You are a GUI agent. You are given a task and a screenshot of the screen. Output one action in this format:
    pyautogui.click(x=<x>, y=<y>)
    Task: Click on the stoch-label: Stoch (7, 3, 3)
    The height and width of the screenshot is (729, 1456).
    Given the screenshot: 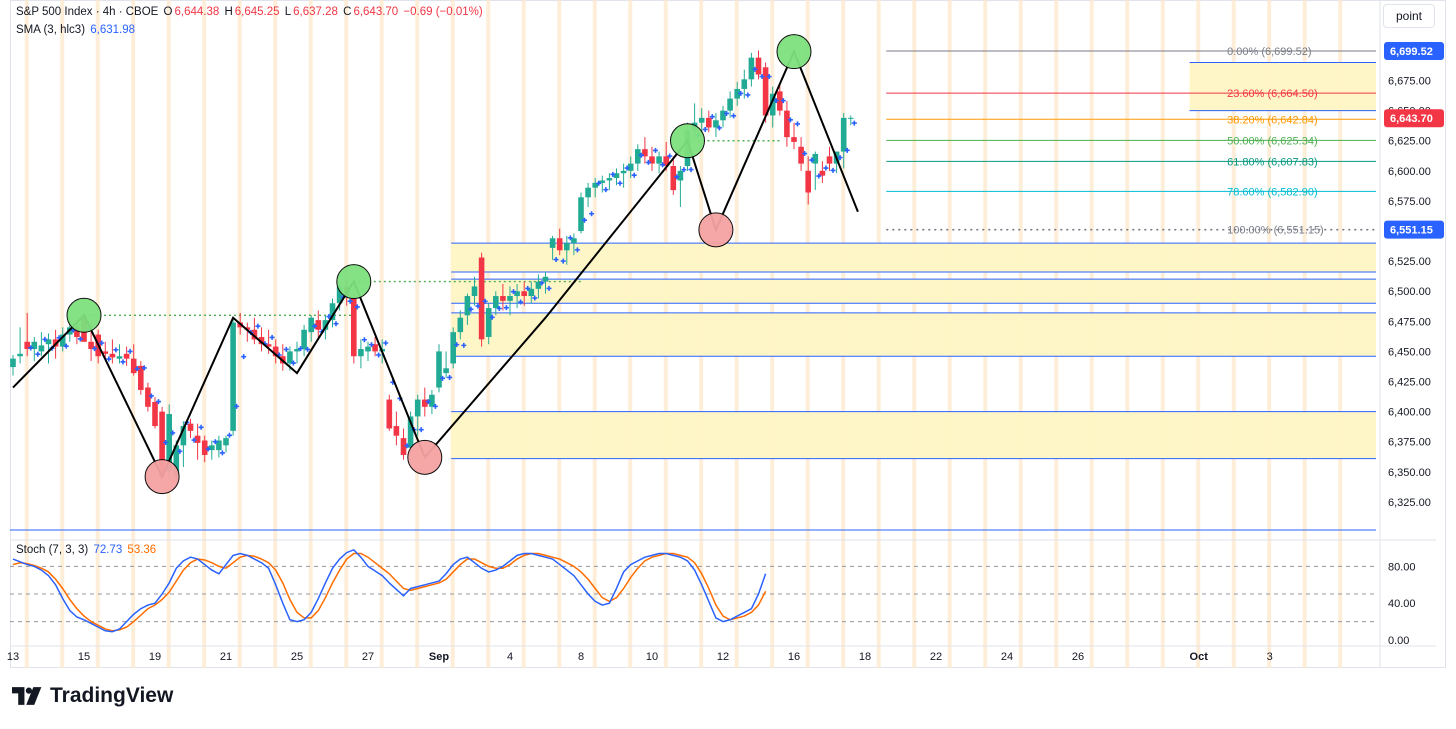 What is the action you would take?
    pyautogui.click(x=52, y=550)
    